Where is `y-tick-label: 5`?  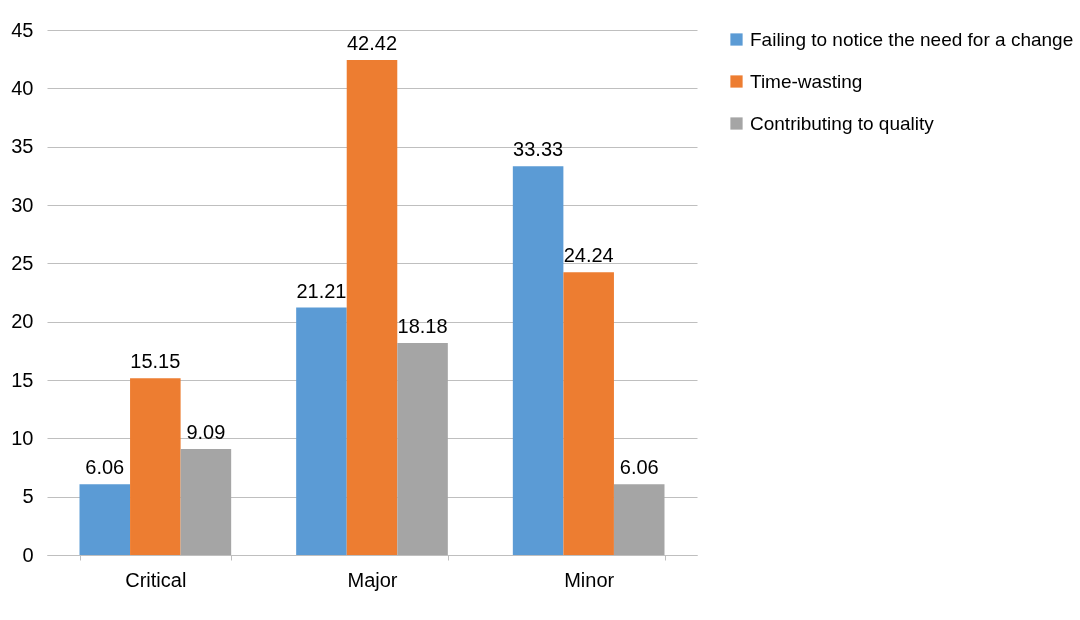 y-tick-label: 5 is located at coordinates (28, 496).